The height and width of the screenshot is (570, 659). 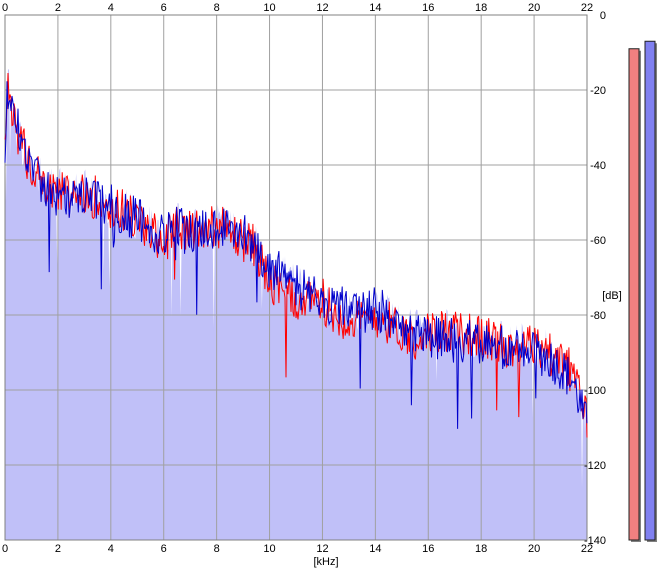 What do you see at coordinates (603, 16) in the screenshot?
I see `y-tick-label: 0` at bounding box center [603, 16].